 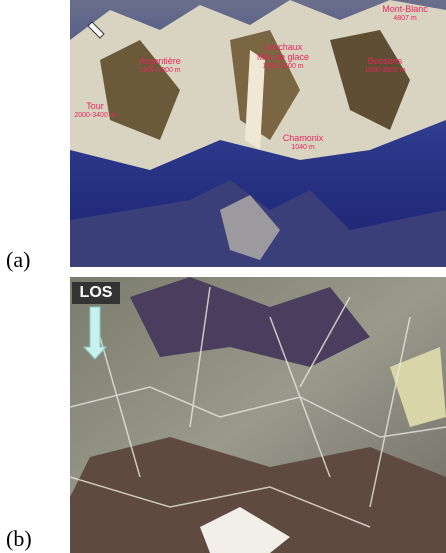 I want to click on panel-label: (a), so click(x=18, y=259).